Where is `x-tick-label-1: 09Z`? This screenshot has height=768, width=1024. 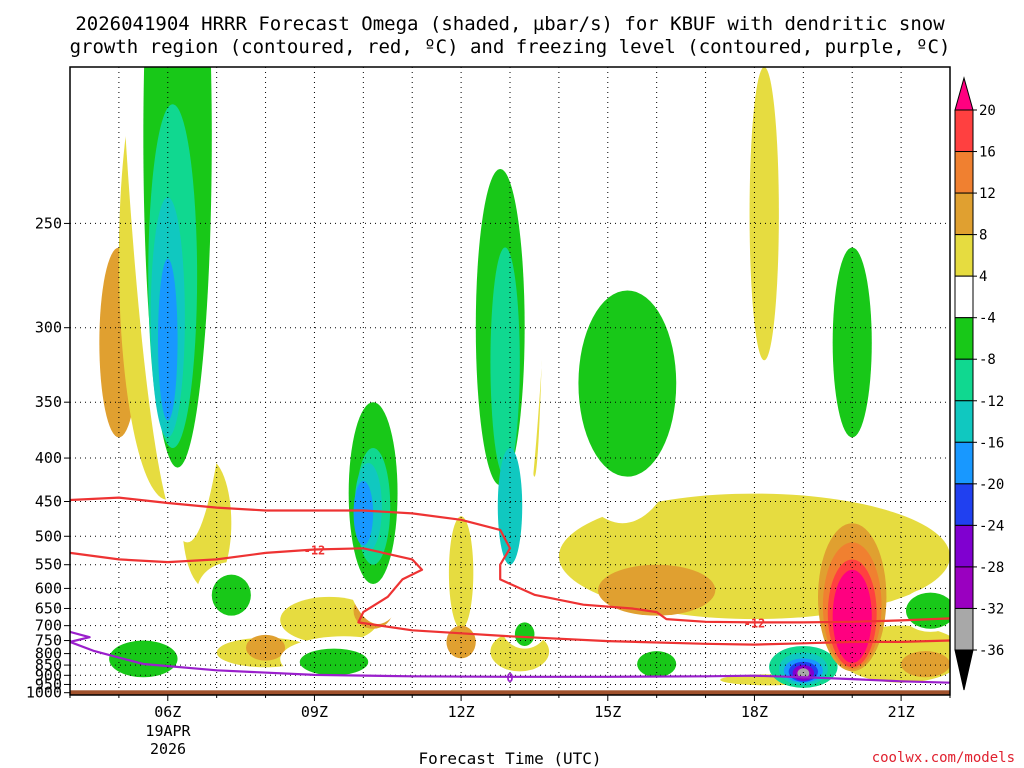
x-tick-label-1: 09Z is located at coordinates (314, 712).